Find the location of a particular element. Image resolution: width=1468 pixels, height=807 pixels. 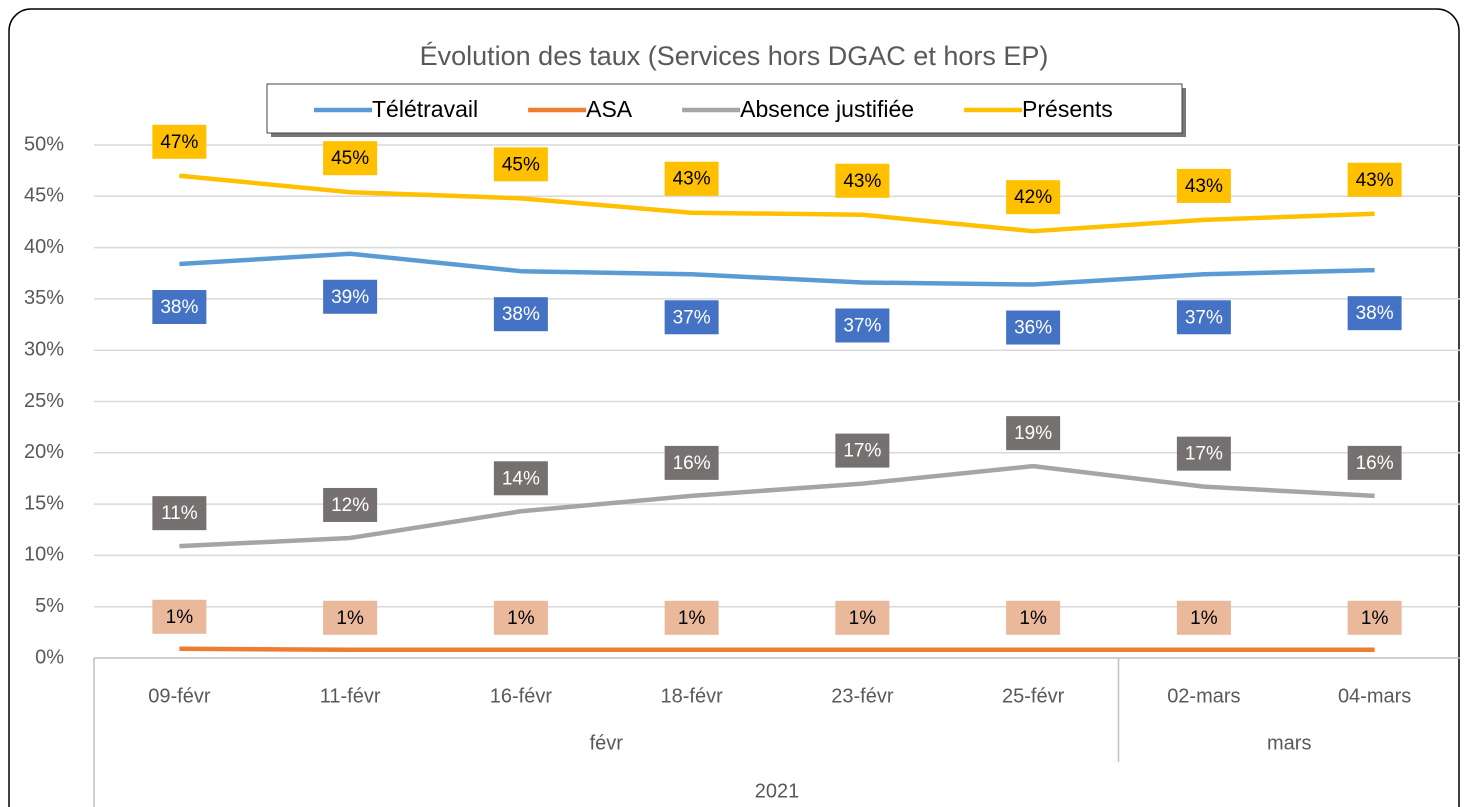

y-tick-label: 45% is located at coordinates (44, 196).